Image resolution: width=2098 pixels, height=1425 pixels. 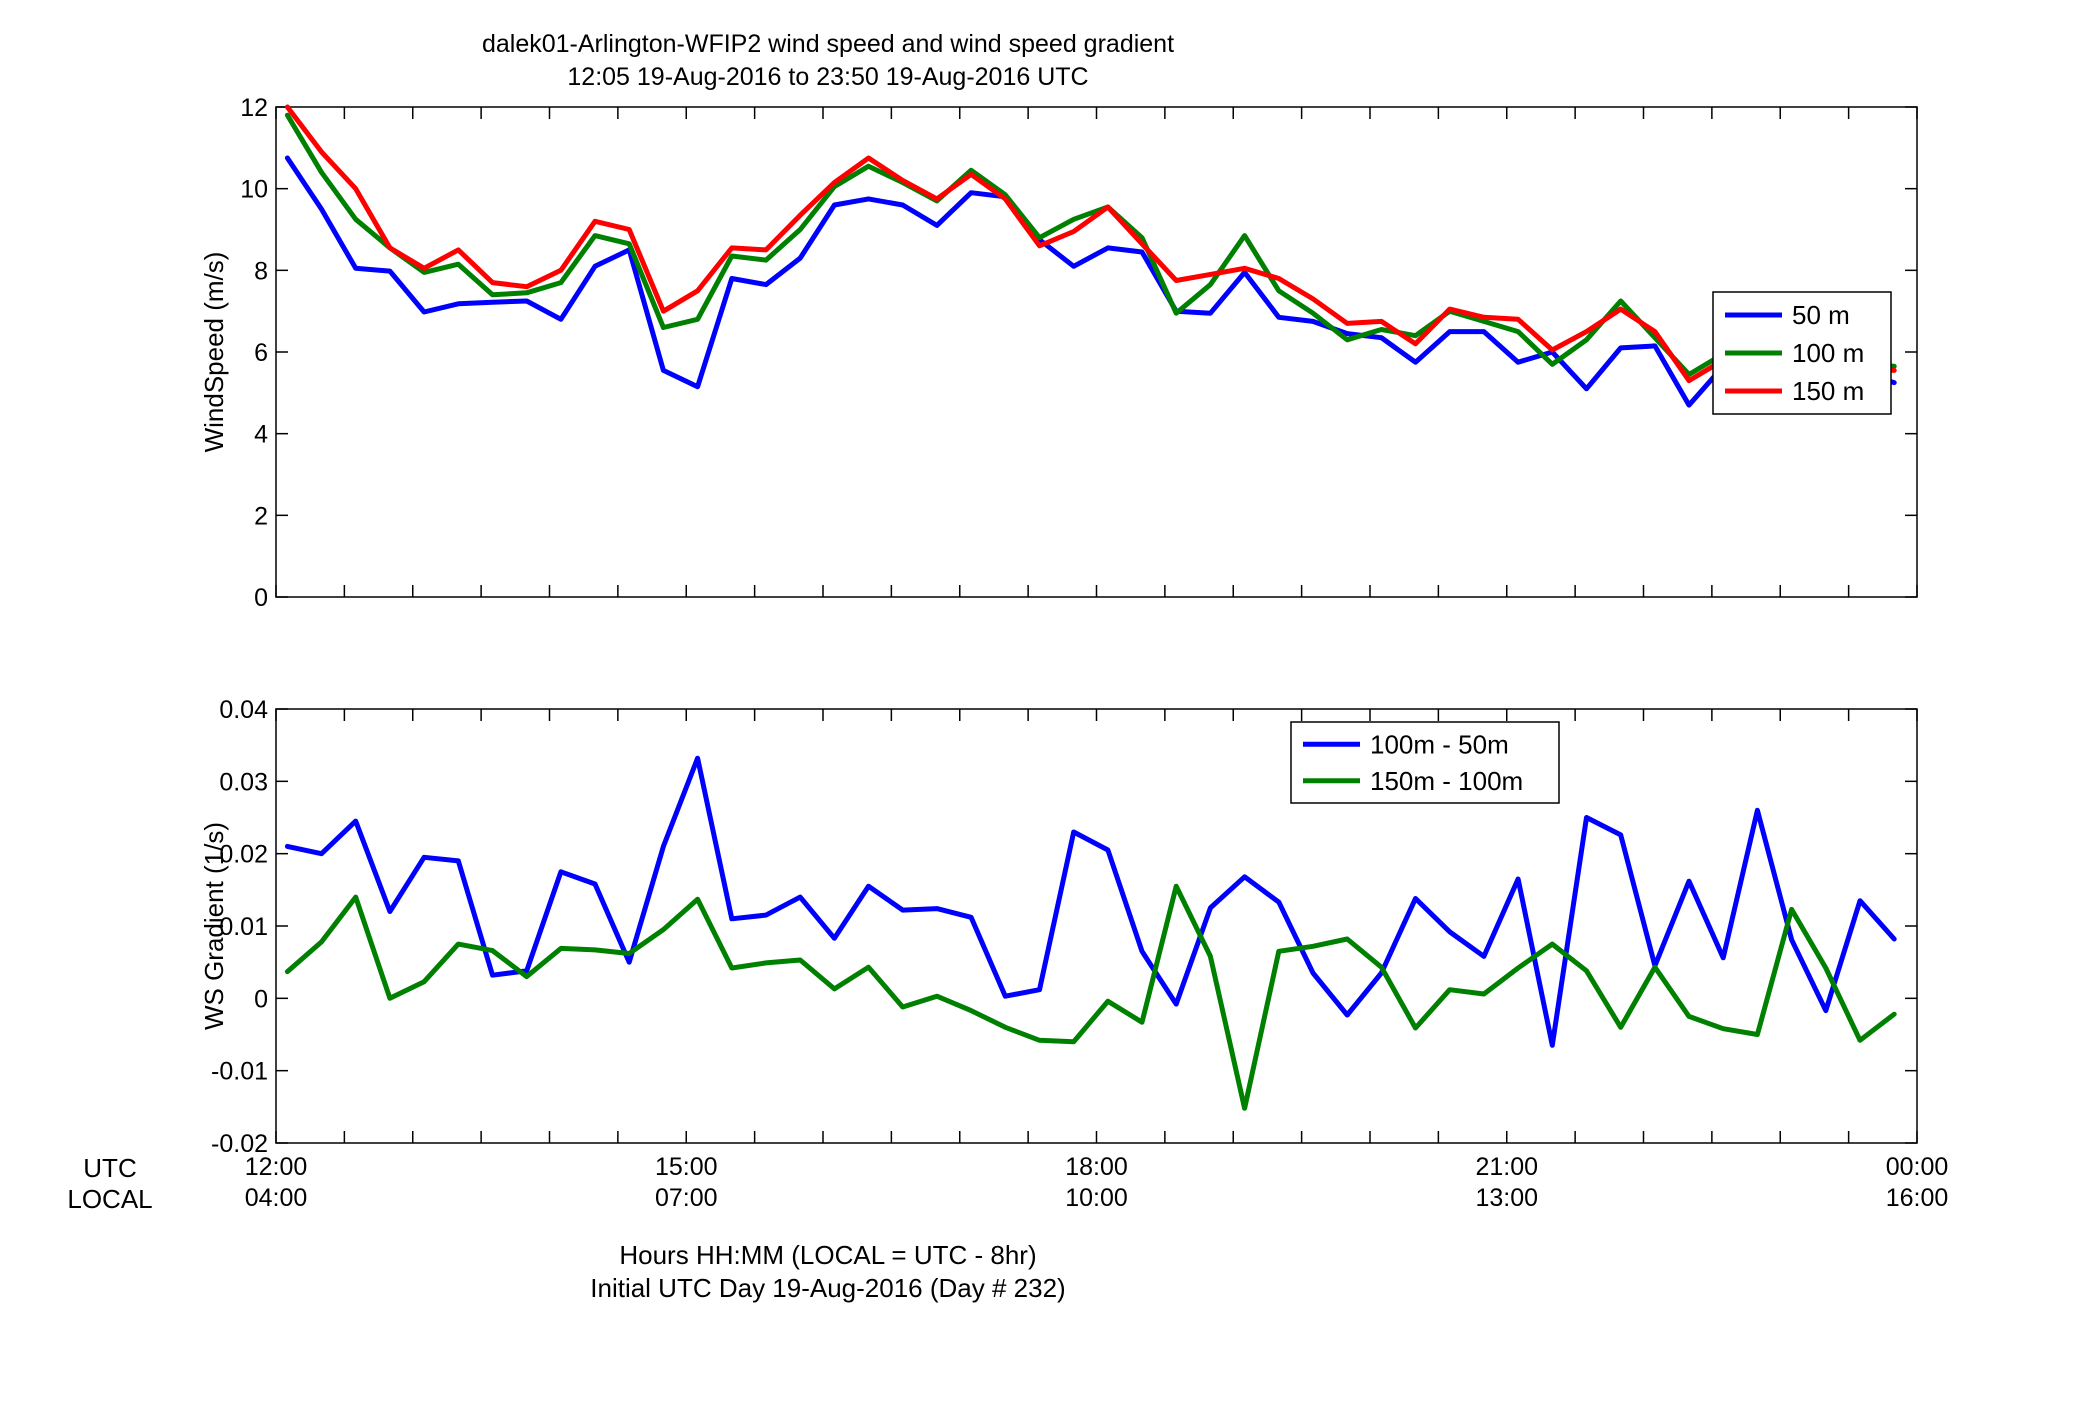 I want to click on x-tick-label-utc: 00:00, so click(x=1917, y=1167).